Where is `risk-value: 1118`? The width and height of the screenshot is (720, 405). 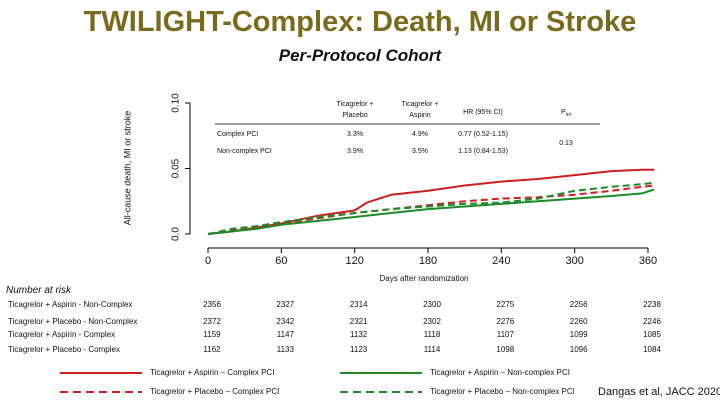 risk-value: 1118 is located at coordinates (432, 334).